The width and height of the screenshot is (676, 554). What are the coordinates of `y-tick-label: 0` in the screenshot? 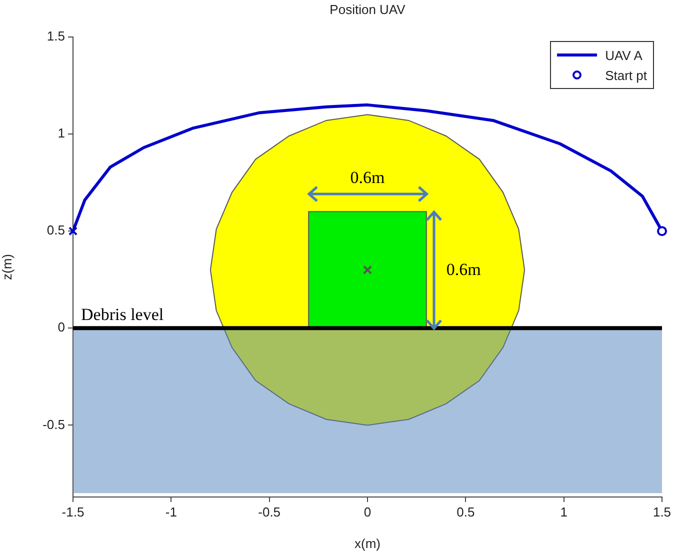 It's located at (61, 327).